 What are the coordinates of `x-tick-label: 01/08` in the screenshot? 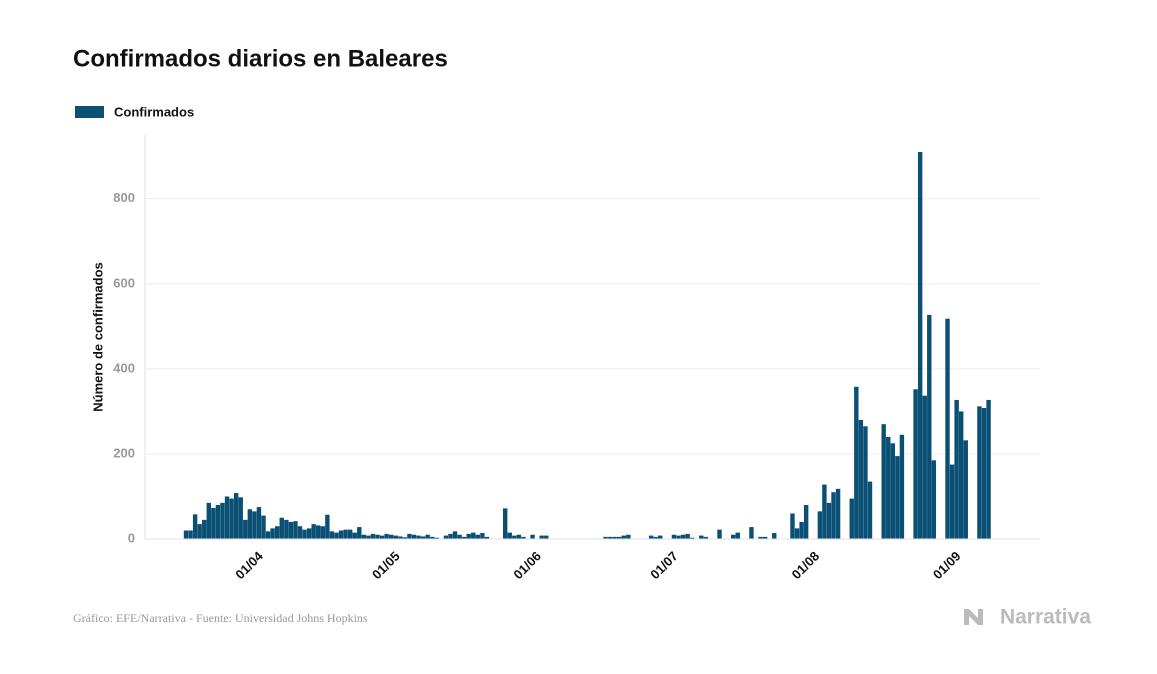 It's located at (806, 565).